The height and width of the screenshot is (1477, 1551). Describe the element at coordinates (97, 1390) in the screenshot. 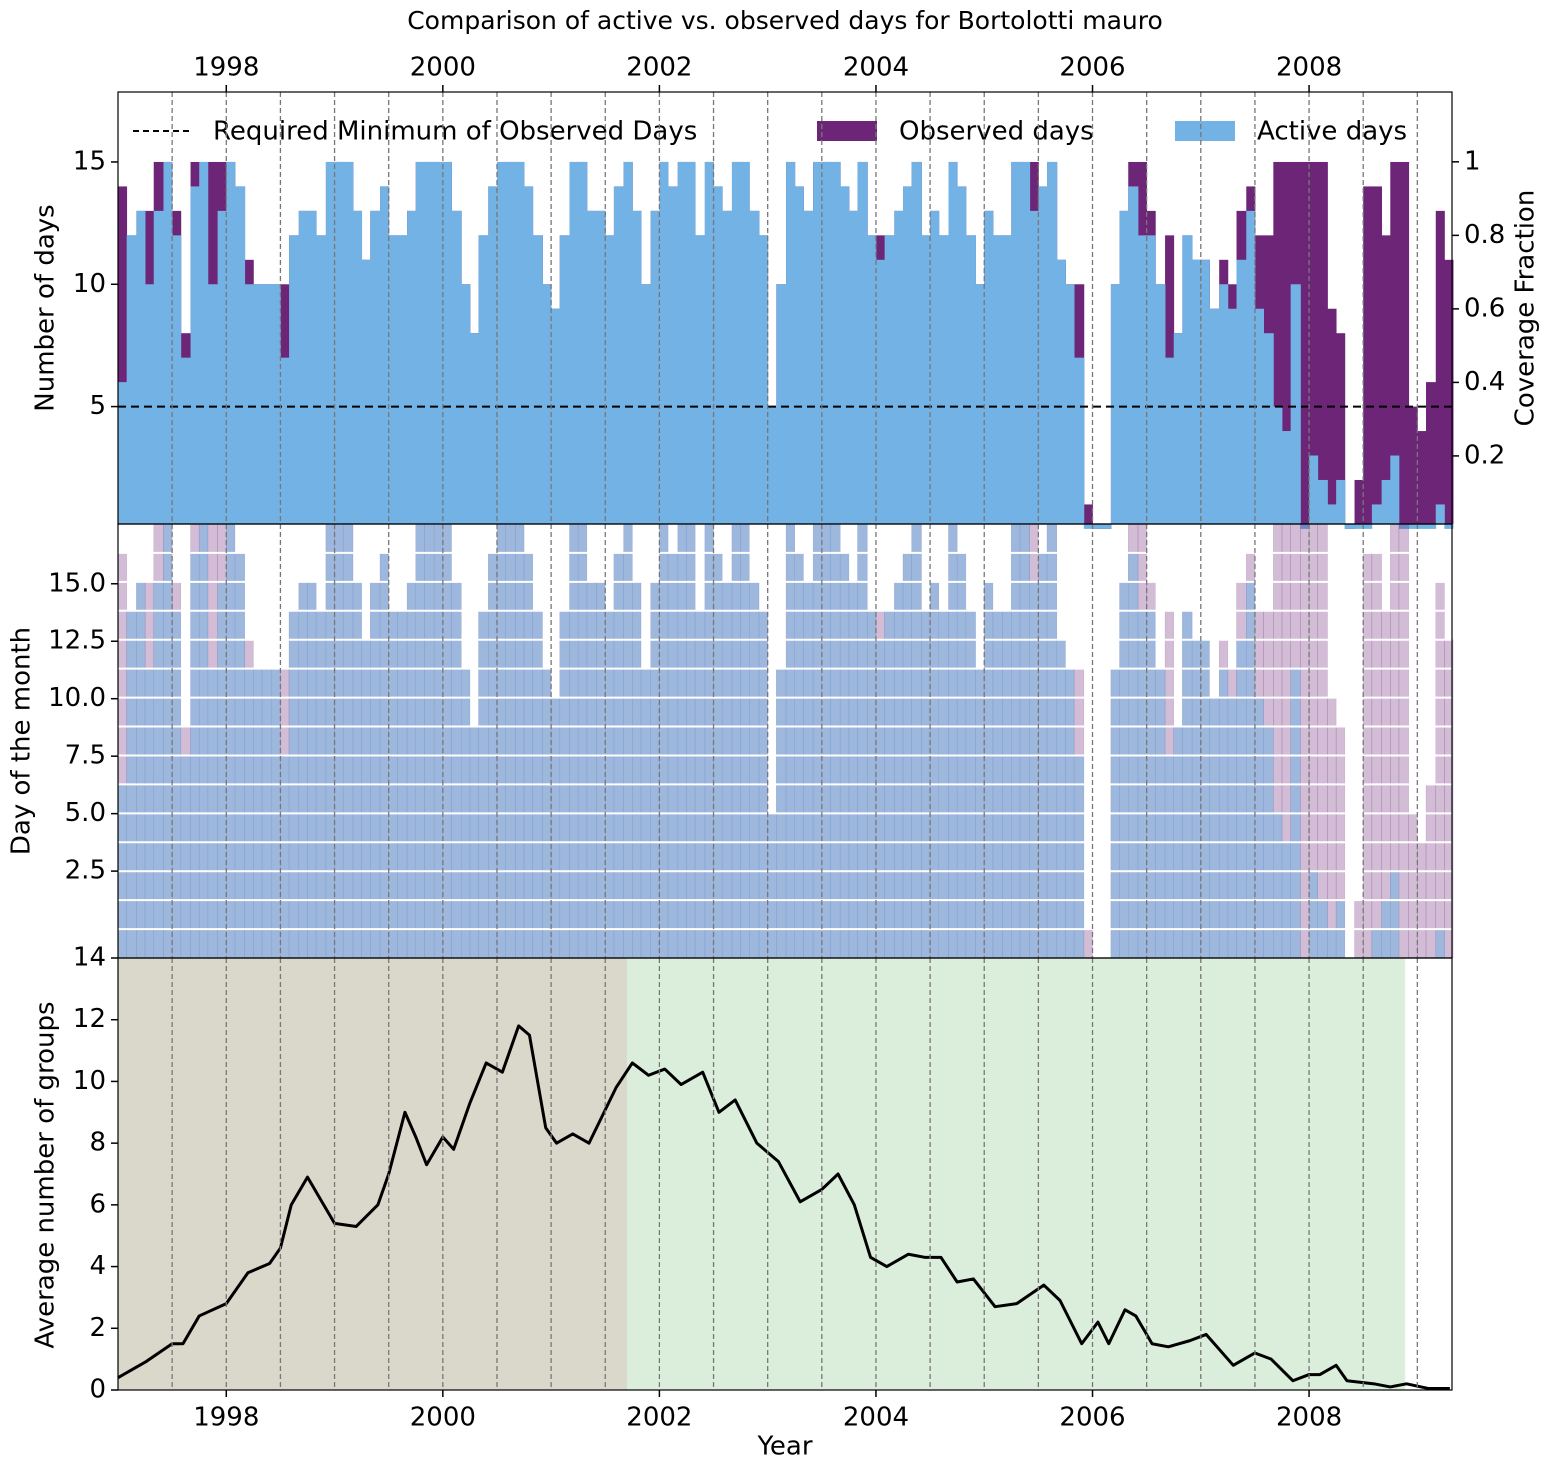

I see `y-tick-label: 0` at that location.